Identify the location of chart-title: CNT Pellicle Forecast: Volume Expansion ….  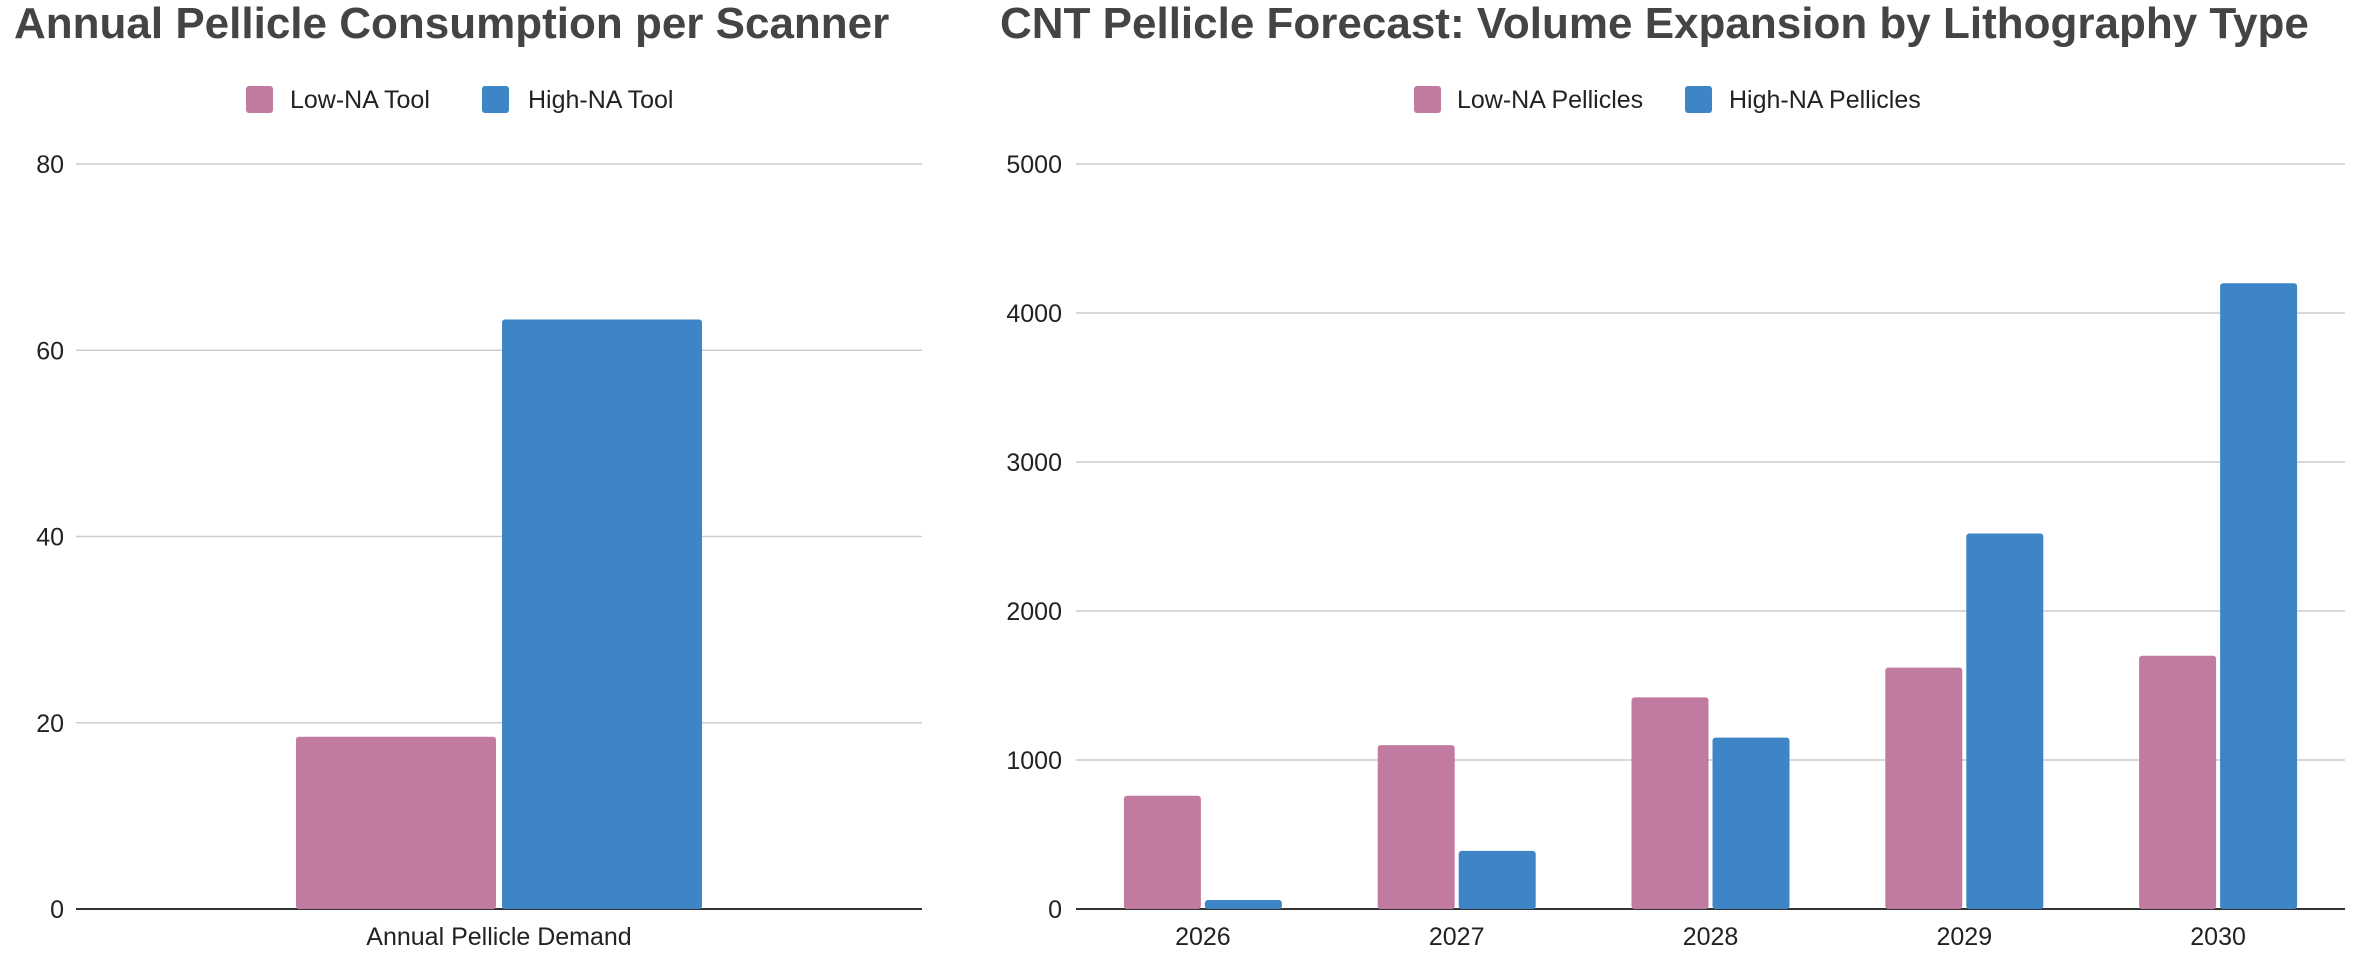
(1654, 24).